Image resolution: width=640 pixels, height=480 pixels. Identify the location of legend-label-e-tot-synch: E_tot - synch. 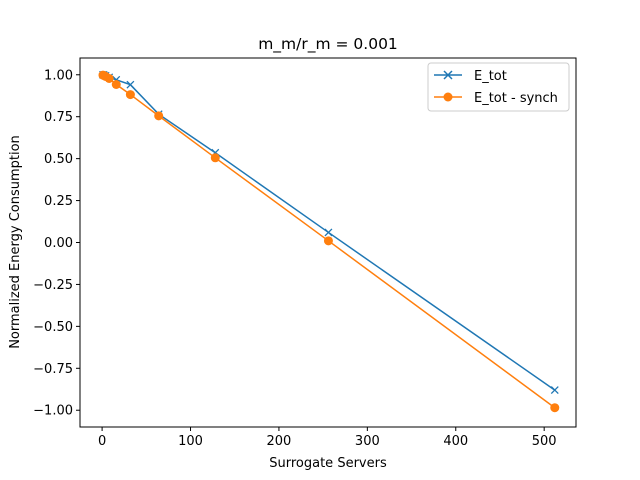
(516, 98).